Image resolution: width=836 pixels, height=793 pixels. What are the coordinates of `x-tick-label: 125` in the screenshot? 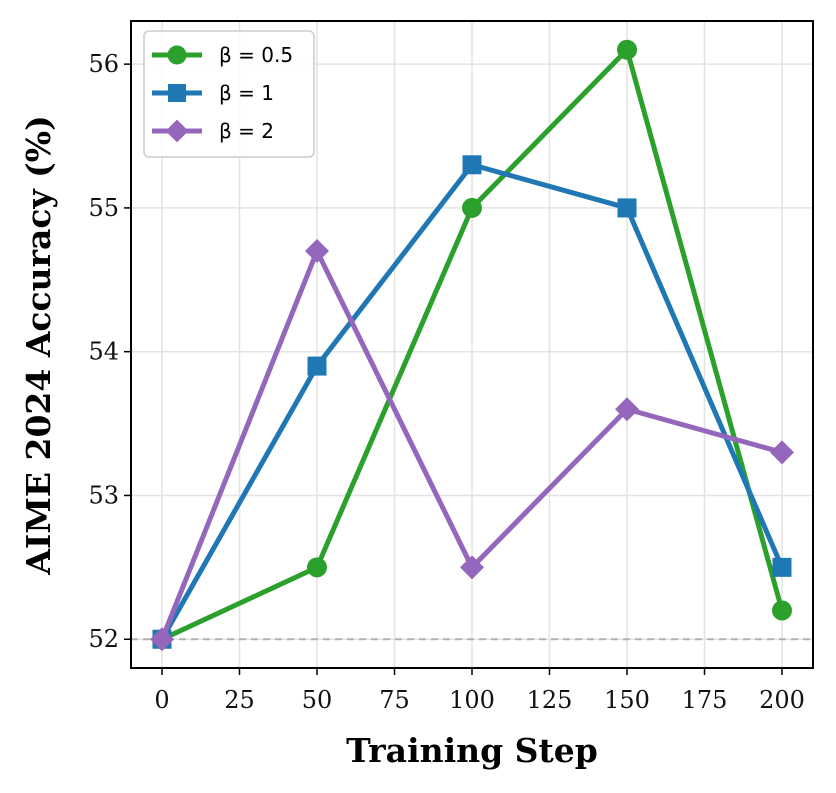 It's located at (550, 700).